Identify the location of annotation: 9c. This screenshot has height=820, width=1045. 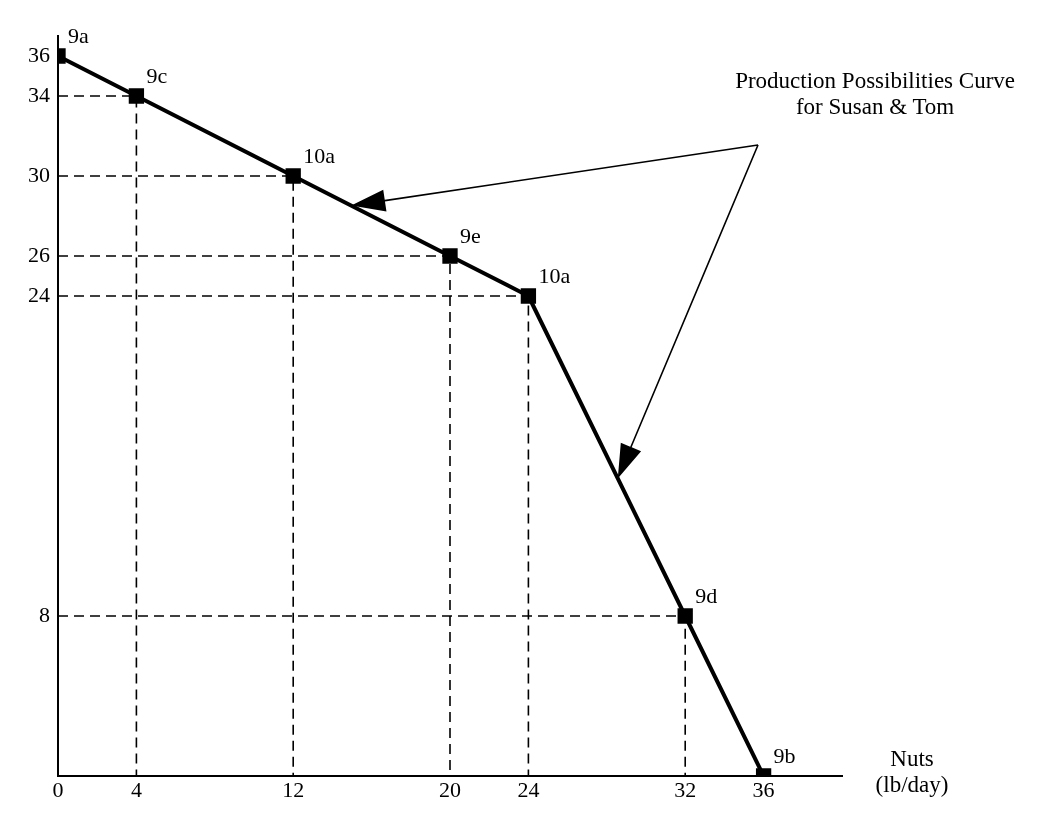
(157, 75).